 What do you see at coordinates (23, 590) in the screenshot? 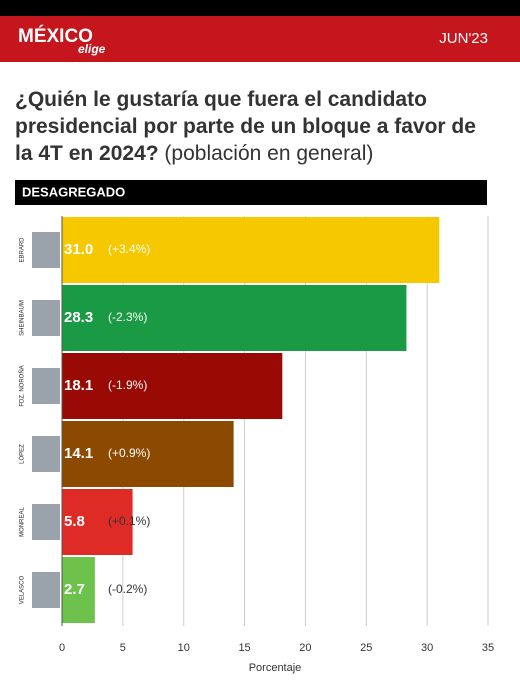
I see `category-label: VELASCO` at bounding box center [23, 590].